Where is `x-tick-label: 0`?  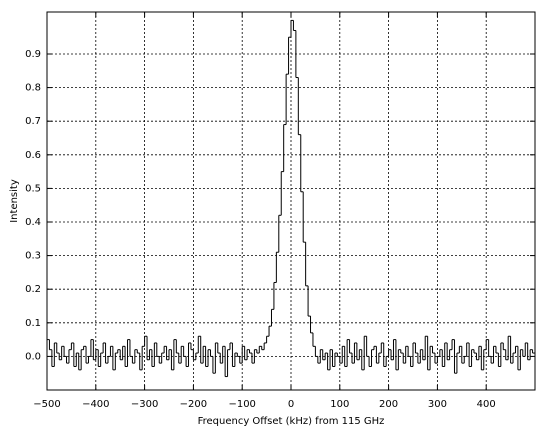 x-tick-label: 0 is located at coordinates (291, 404).